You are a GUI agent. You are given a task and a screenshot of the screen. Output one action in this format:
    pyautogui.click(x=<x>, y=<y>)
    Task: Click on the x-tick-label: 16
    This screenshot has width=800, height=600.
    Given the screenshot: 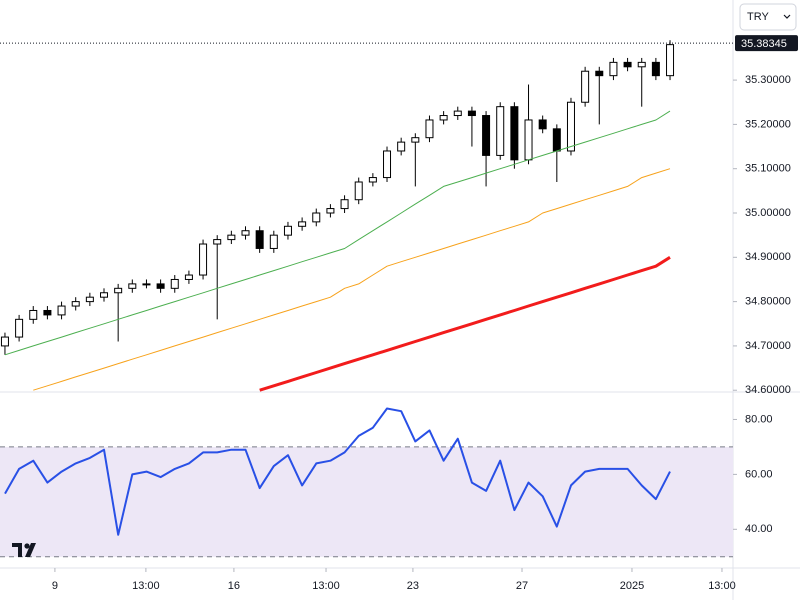 What is the action you would take?
    pyautogui.click(x=234, y=586)
    